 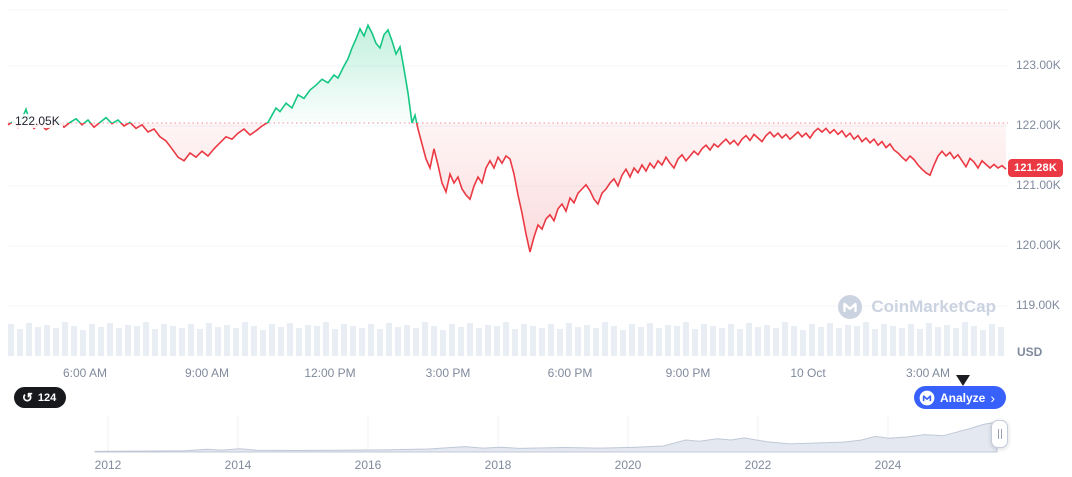 I want to click on analyze-label: Analyze, so click(x=962, y=397).